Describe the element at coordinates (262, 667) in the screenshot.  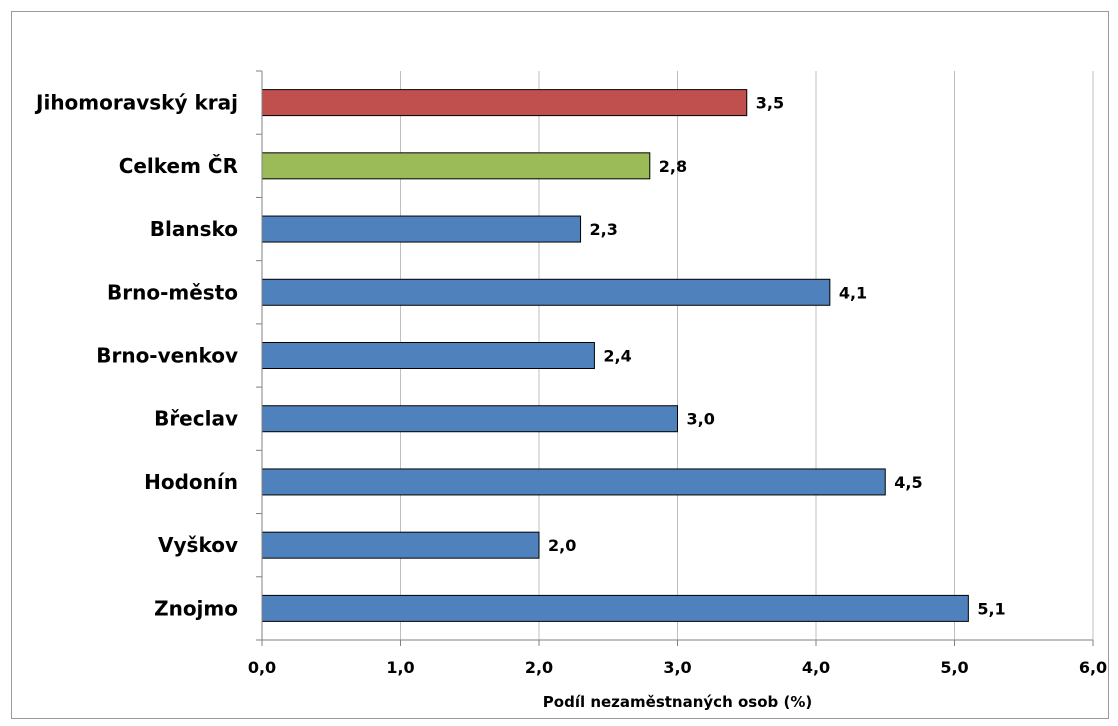
I see `x-tick-label: 0,0` at that location.